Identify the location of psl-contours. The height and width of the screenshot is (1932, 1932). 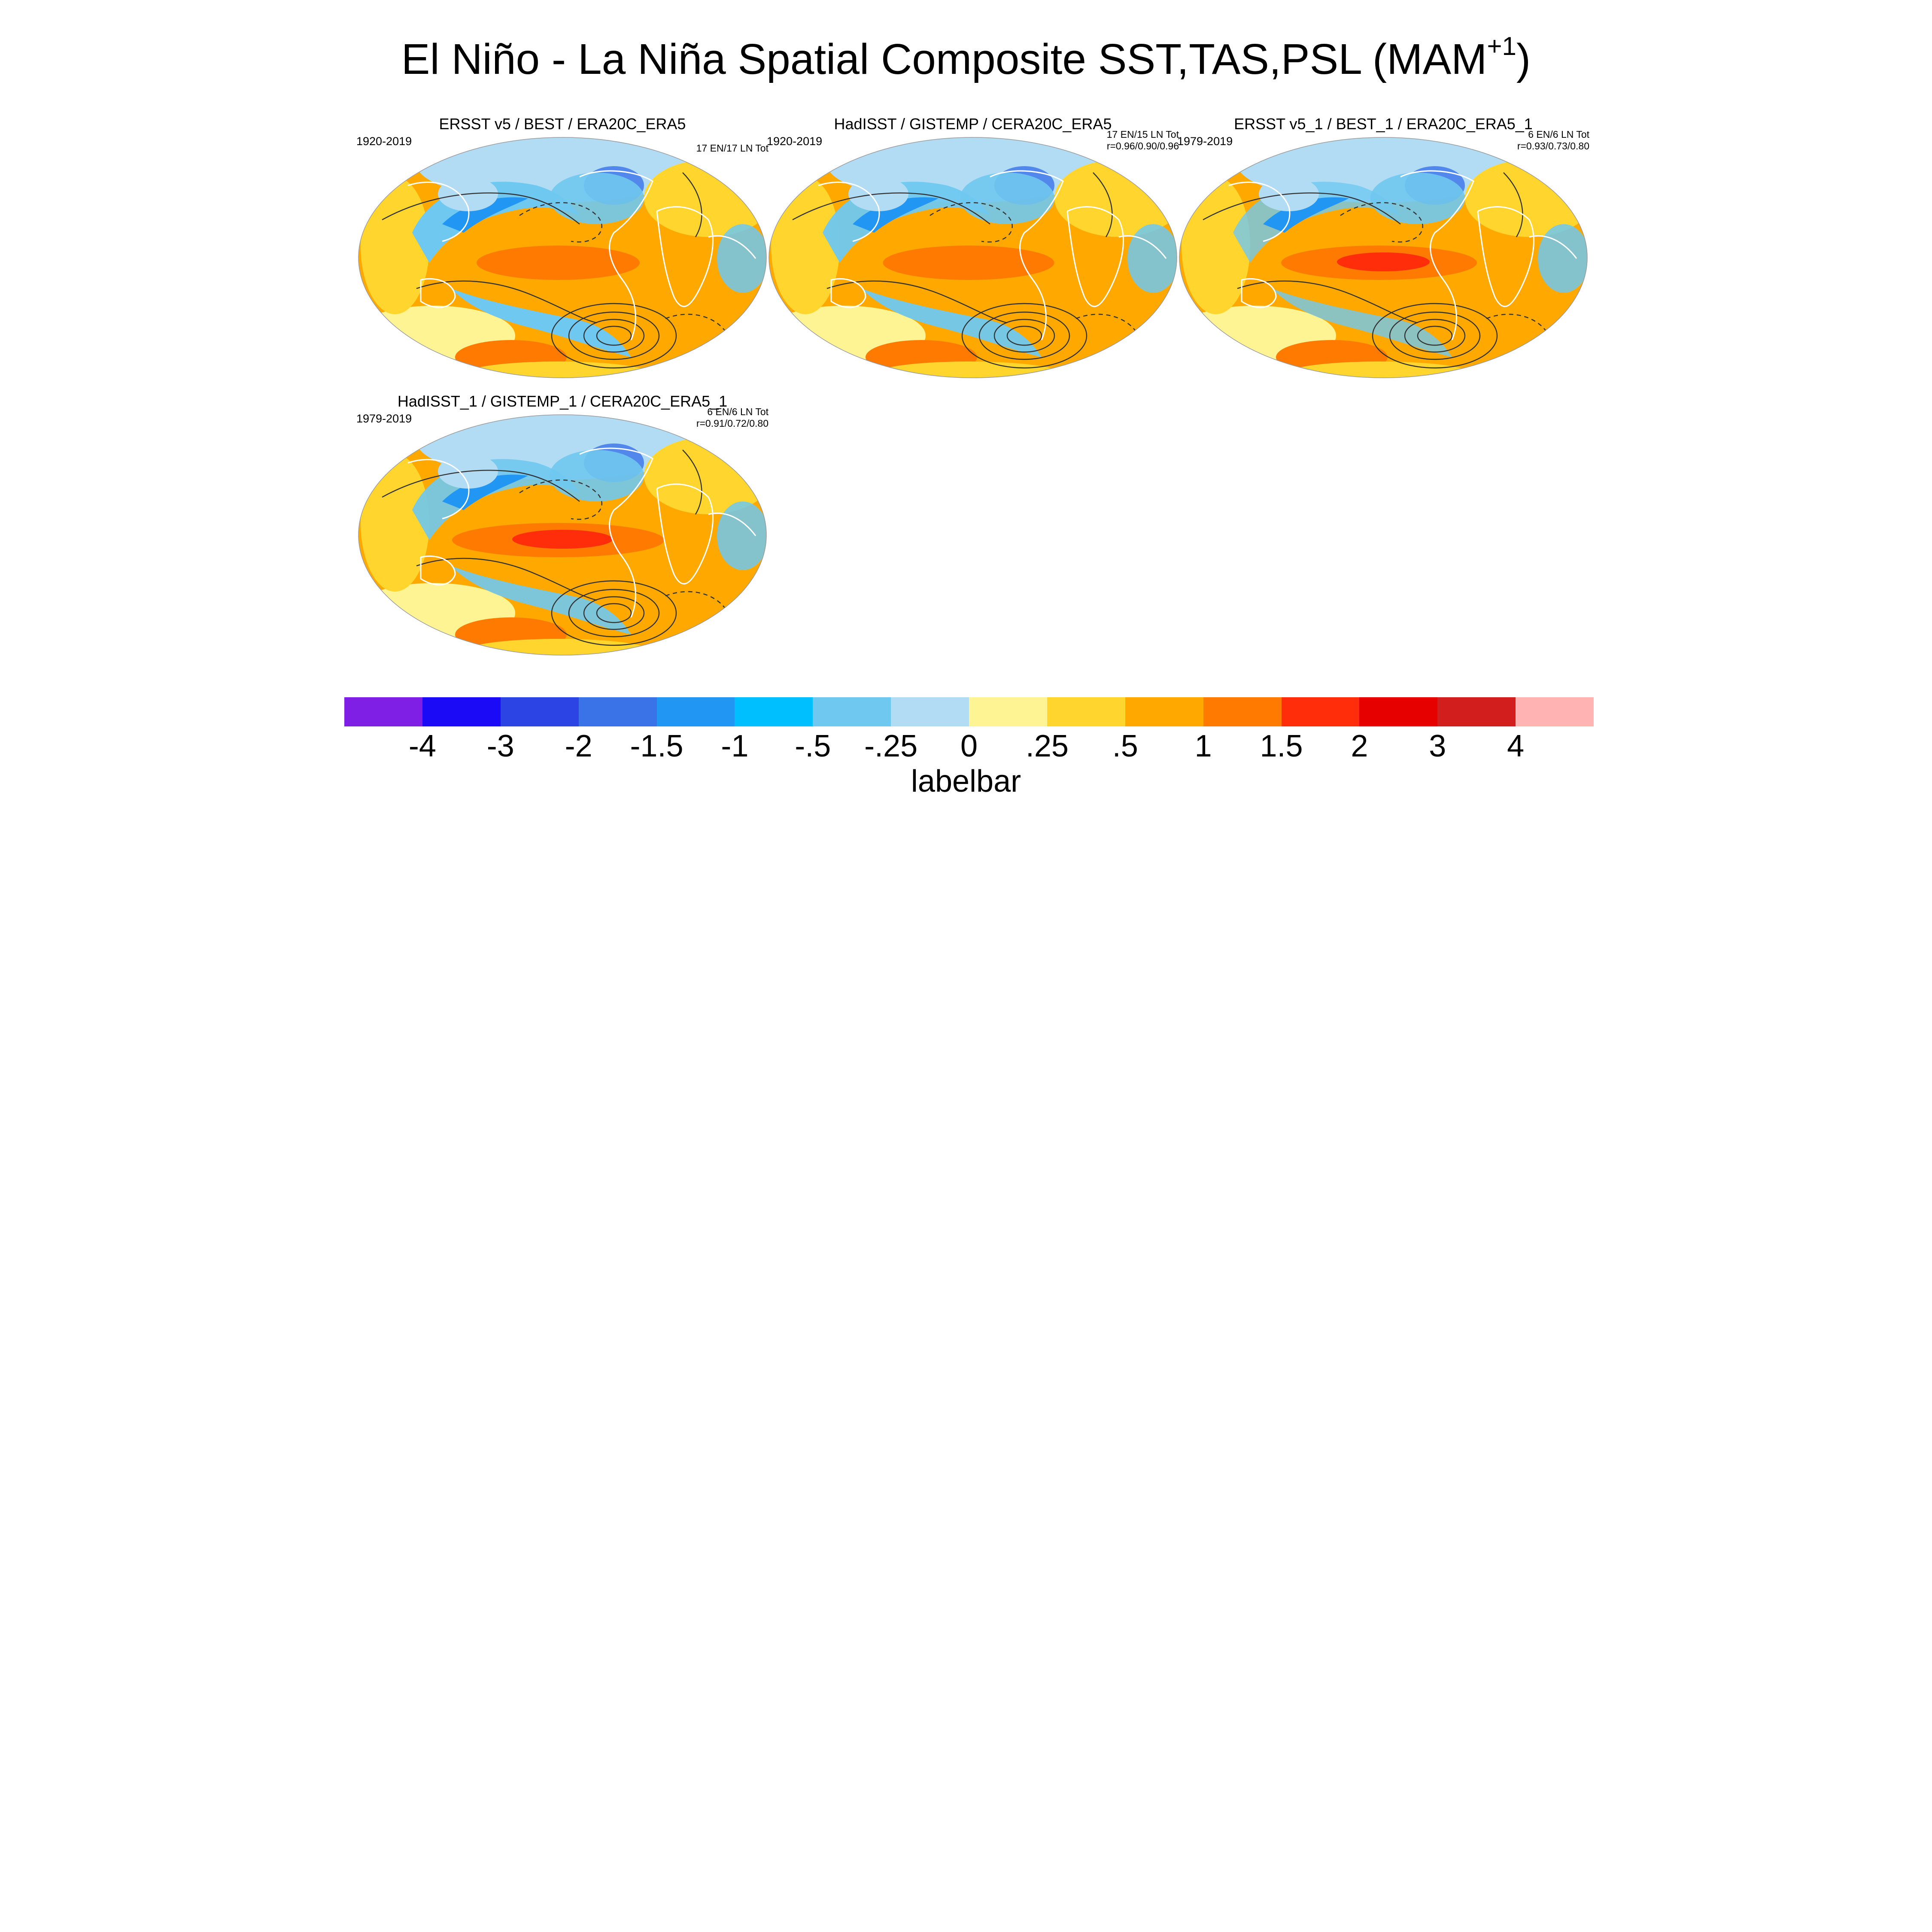
(965, 270).